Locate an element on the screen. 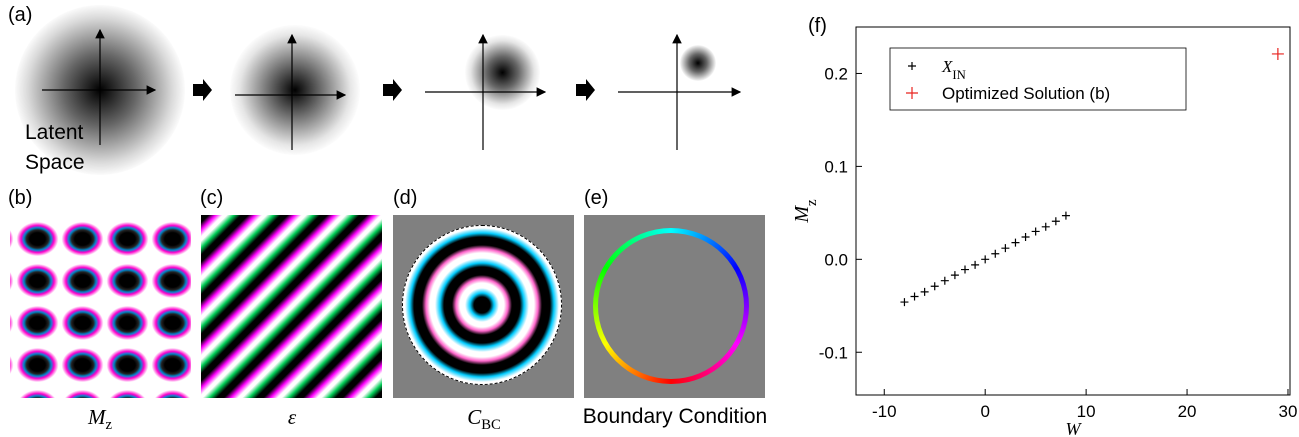 This screenshot has height=437, width=1299. panel-label: (f) is located at coordinates (817, 26).